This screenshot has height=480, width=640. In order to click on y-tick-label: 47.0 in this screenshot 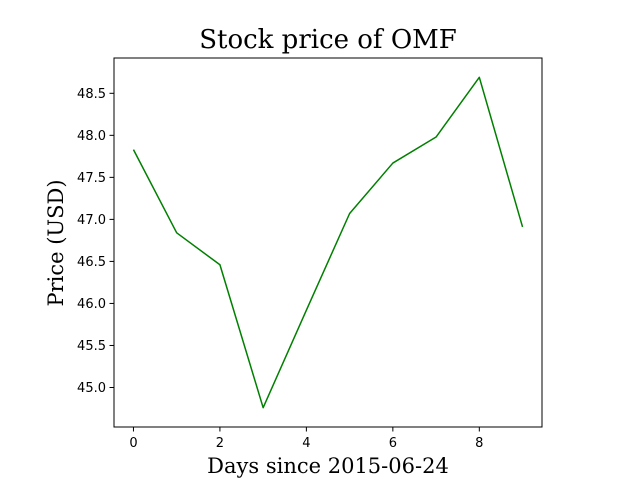, I will do `click(91, 220)`.